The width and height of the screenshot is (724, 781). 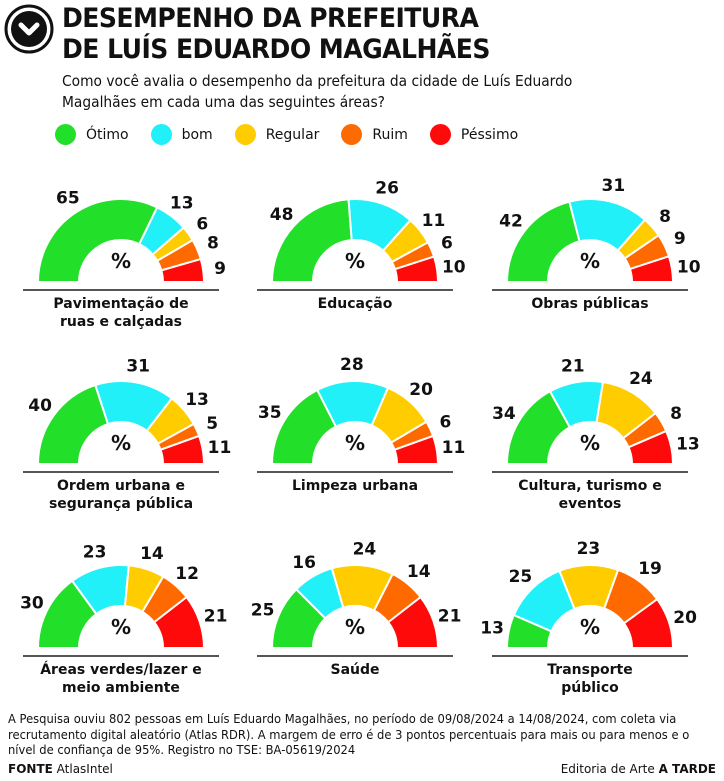 I want to click on value-label-bom: 21, so click(x=573, y=366).